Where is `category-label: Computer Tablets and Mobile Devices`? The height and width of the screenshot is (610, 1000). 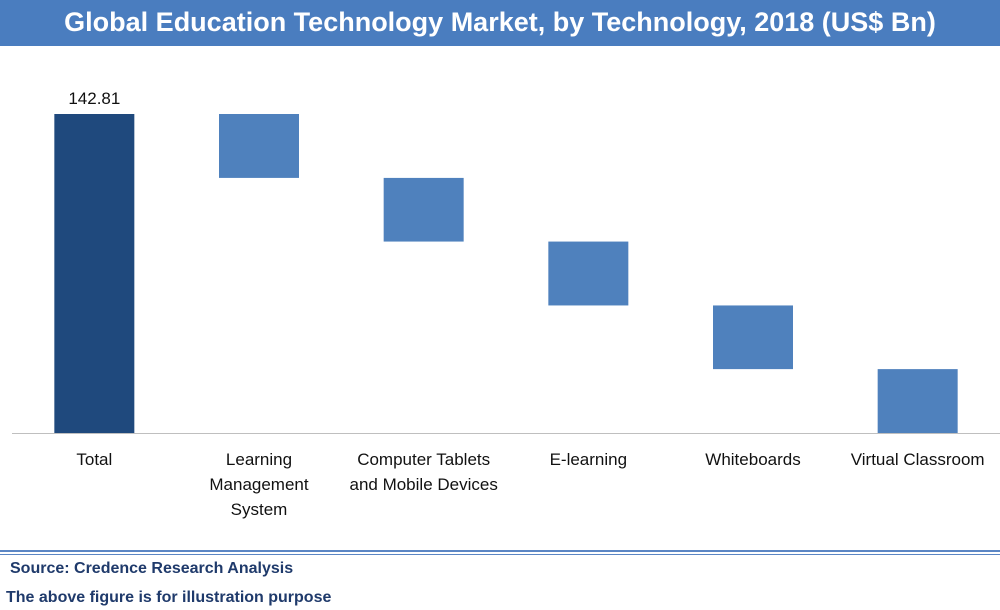
category-label: Computer Tablets and Mobile Devices is located at coordinates (423, 472).